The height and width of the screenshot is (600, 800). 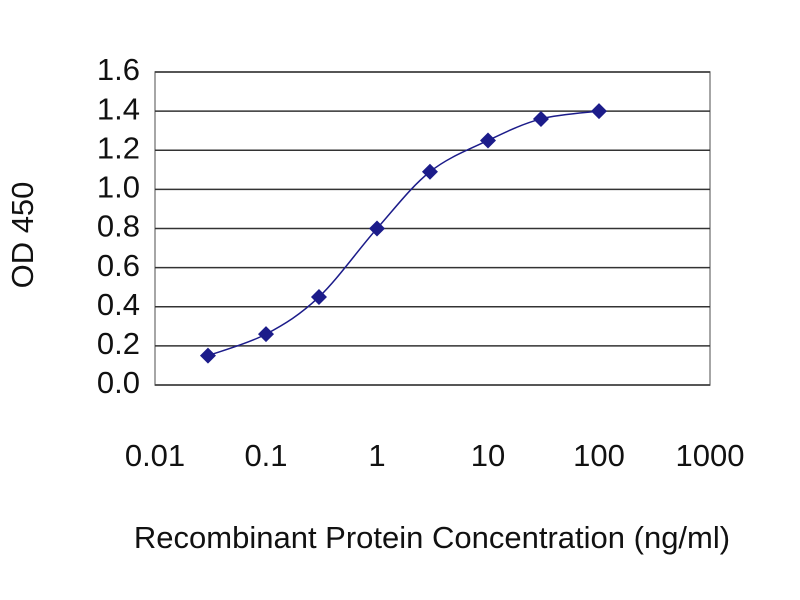 I want to click on y-tick-label: 1.2, so click(x=118, y=147).